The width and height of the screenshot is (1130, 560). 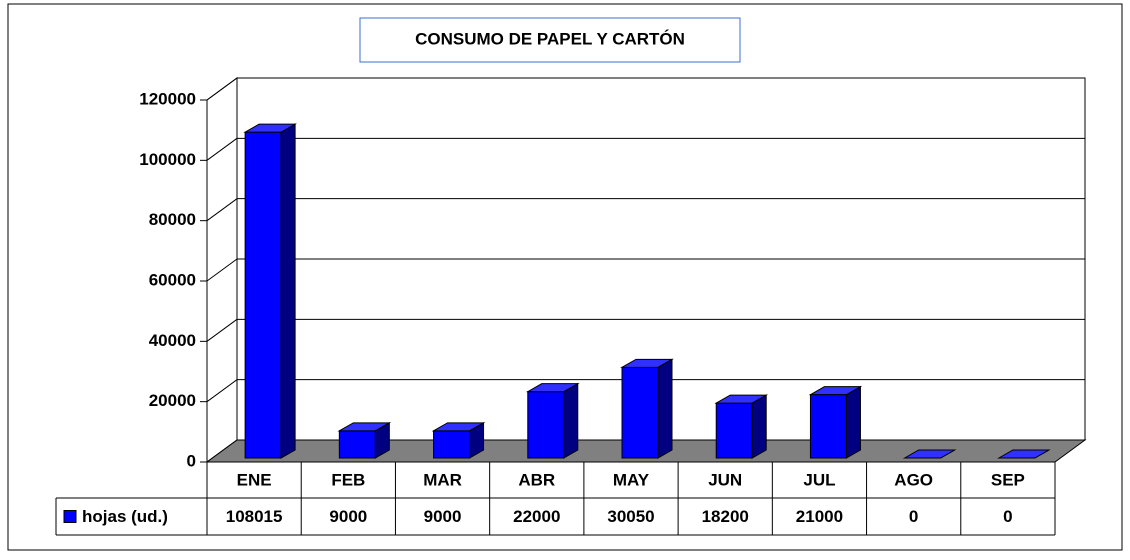 What do you see at coordinates (348, 479) in the screenshot?
I see `x-tick-label: FEB` at bounding box center [348, 479].